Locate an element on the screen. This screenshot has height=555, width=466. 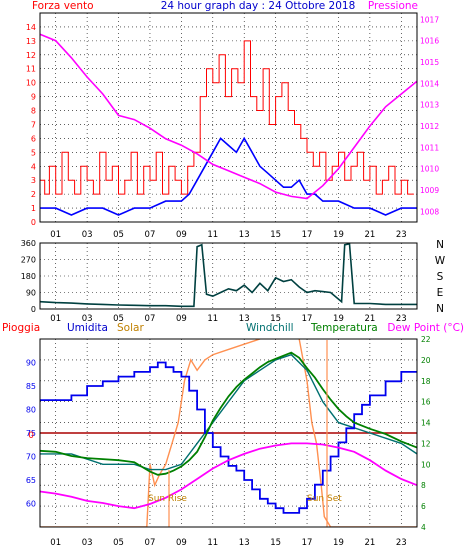
direction-y-tick-label: 270 is located at coordinates (28, 260).